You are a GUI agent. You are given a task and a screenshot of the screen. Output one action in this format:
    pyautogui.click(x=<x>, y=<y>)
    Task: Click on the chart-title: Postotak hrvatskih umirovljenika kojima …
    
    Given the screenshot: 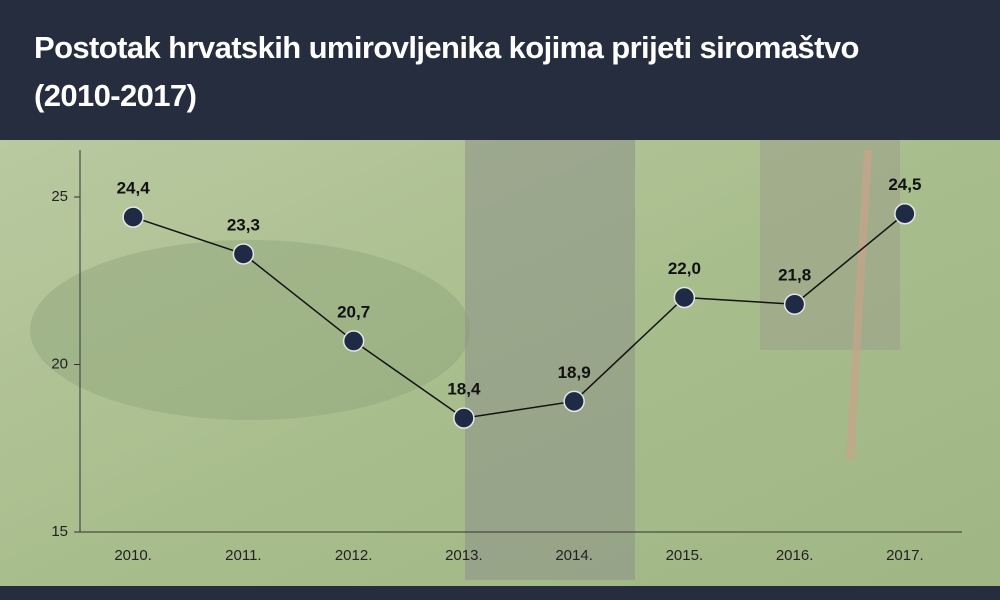 What is the action you would take?
    pyautogui.click(x=446, y=71)
    